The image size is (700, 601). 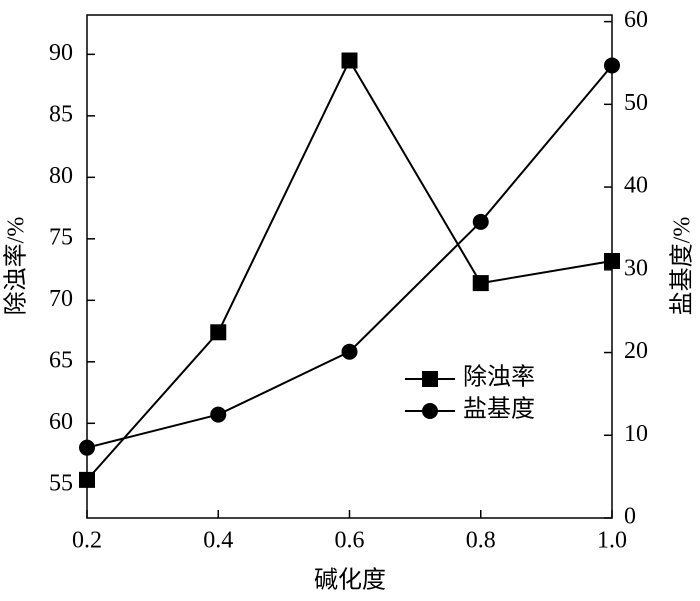 I want to click on y-tick-label: 80, so click(x=61, y=176).